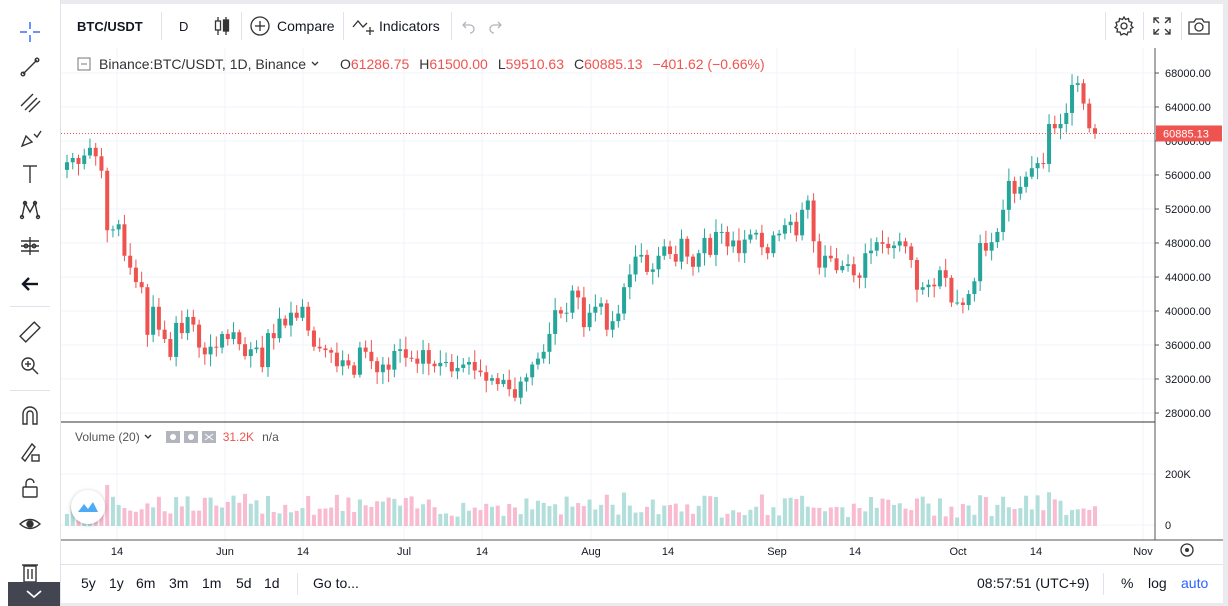 Image resolution: width=1228 pixels, height=606 pixels. What do you see at coordinates (1127, 583) in the screenshot?
I see `percent-toggle: %` at bounding box center [1127, 583].